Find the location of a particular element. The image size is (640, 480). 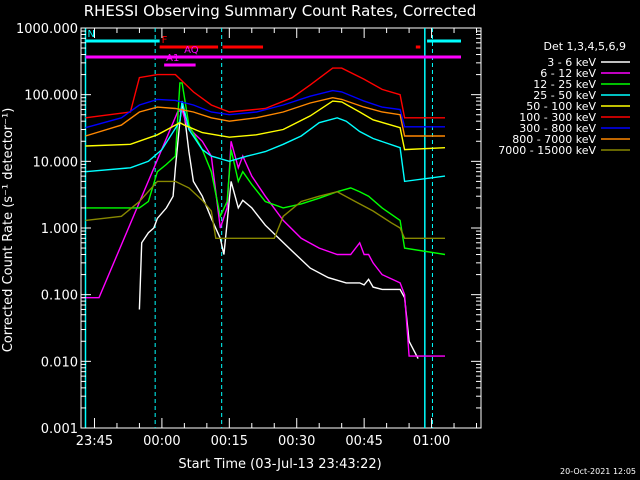

x-tick-label: 00:30 is located at coordinates (296, 441).